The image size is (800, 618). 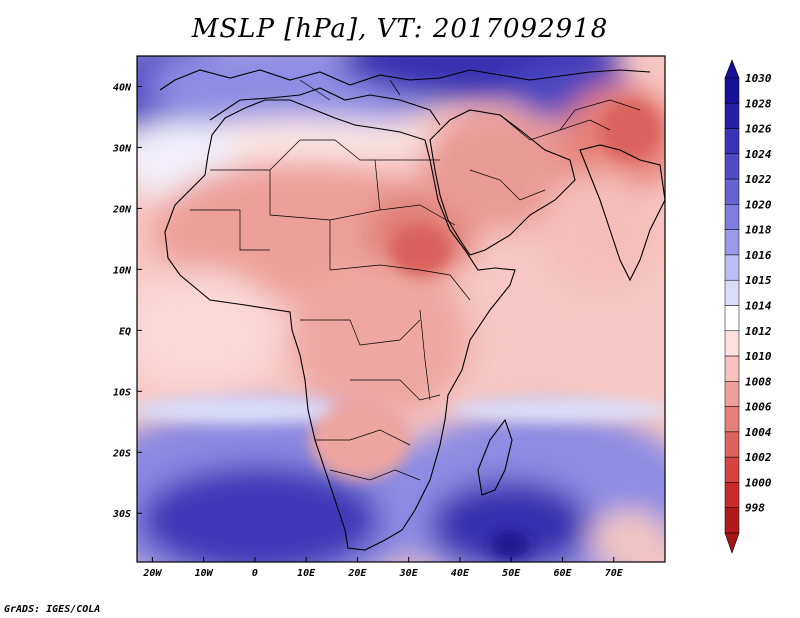 I want to click on arabia-coast, so click(x=502, y=182).